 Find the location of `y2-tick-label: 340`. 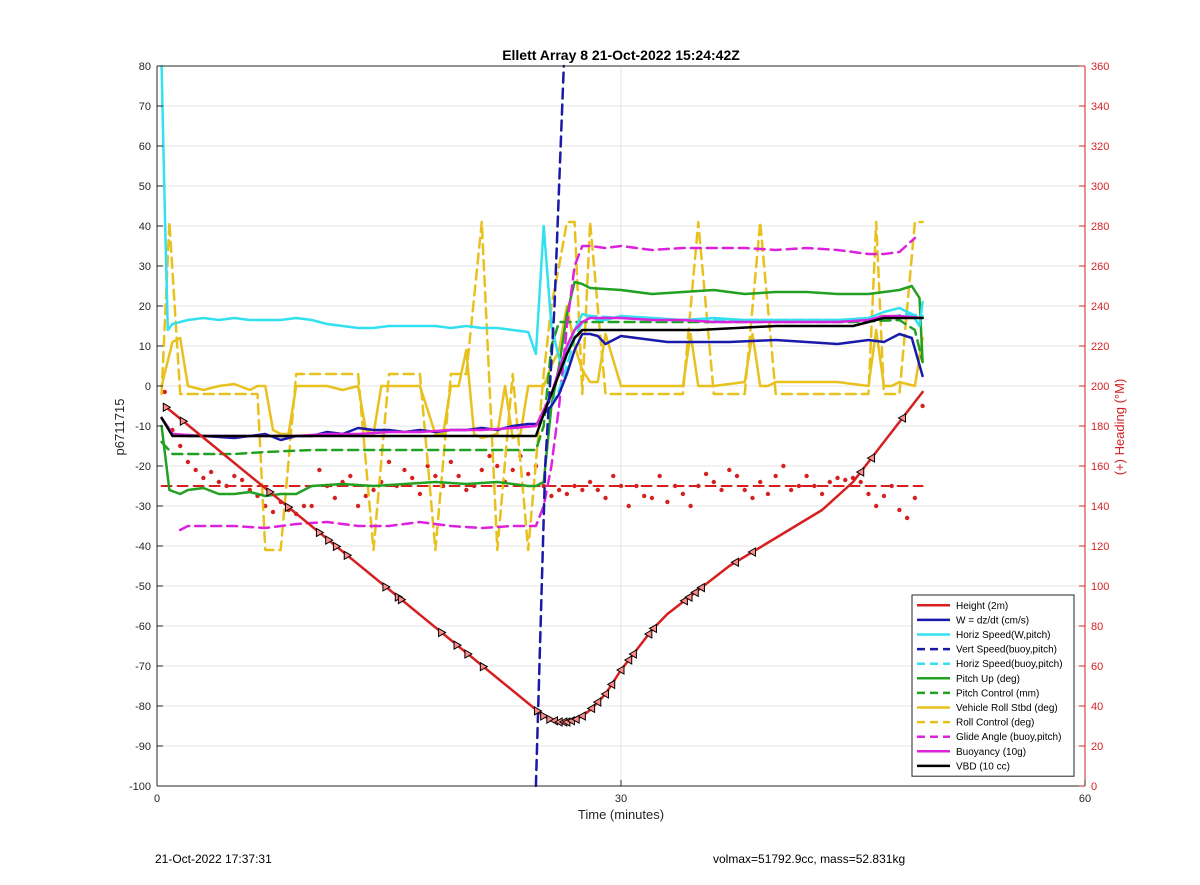

y2-tick-label: 340 is located at coordinates (1100, 107).